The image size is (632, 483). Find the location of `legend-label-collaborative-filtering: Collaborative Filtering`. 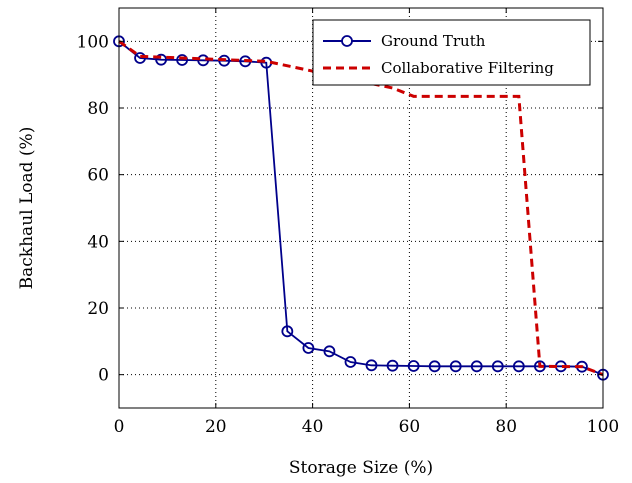

legend-label-collaborative-filtering: Collaborative Filtering is located at coordinates (467, 68).